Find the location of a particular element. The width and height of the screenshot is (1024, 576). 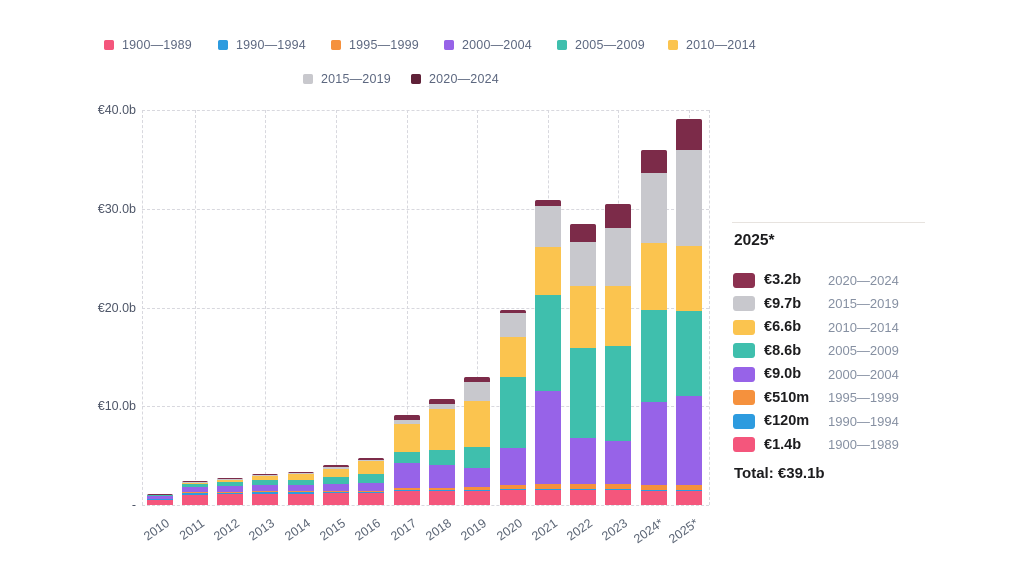

legend-label: 1995—1999 is located at coordinates (384, 45).